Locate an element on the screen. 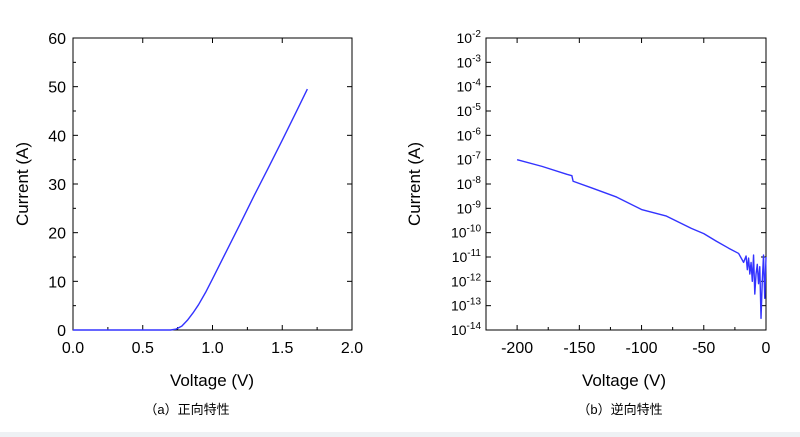 This screenshot has width=800, height=437. caption: （b）逆向特性 is located at coordinates (619, 409).